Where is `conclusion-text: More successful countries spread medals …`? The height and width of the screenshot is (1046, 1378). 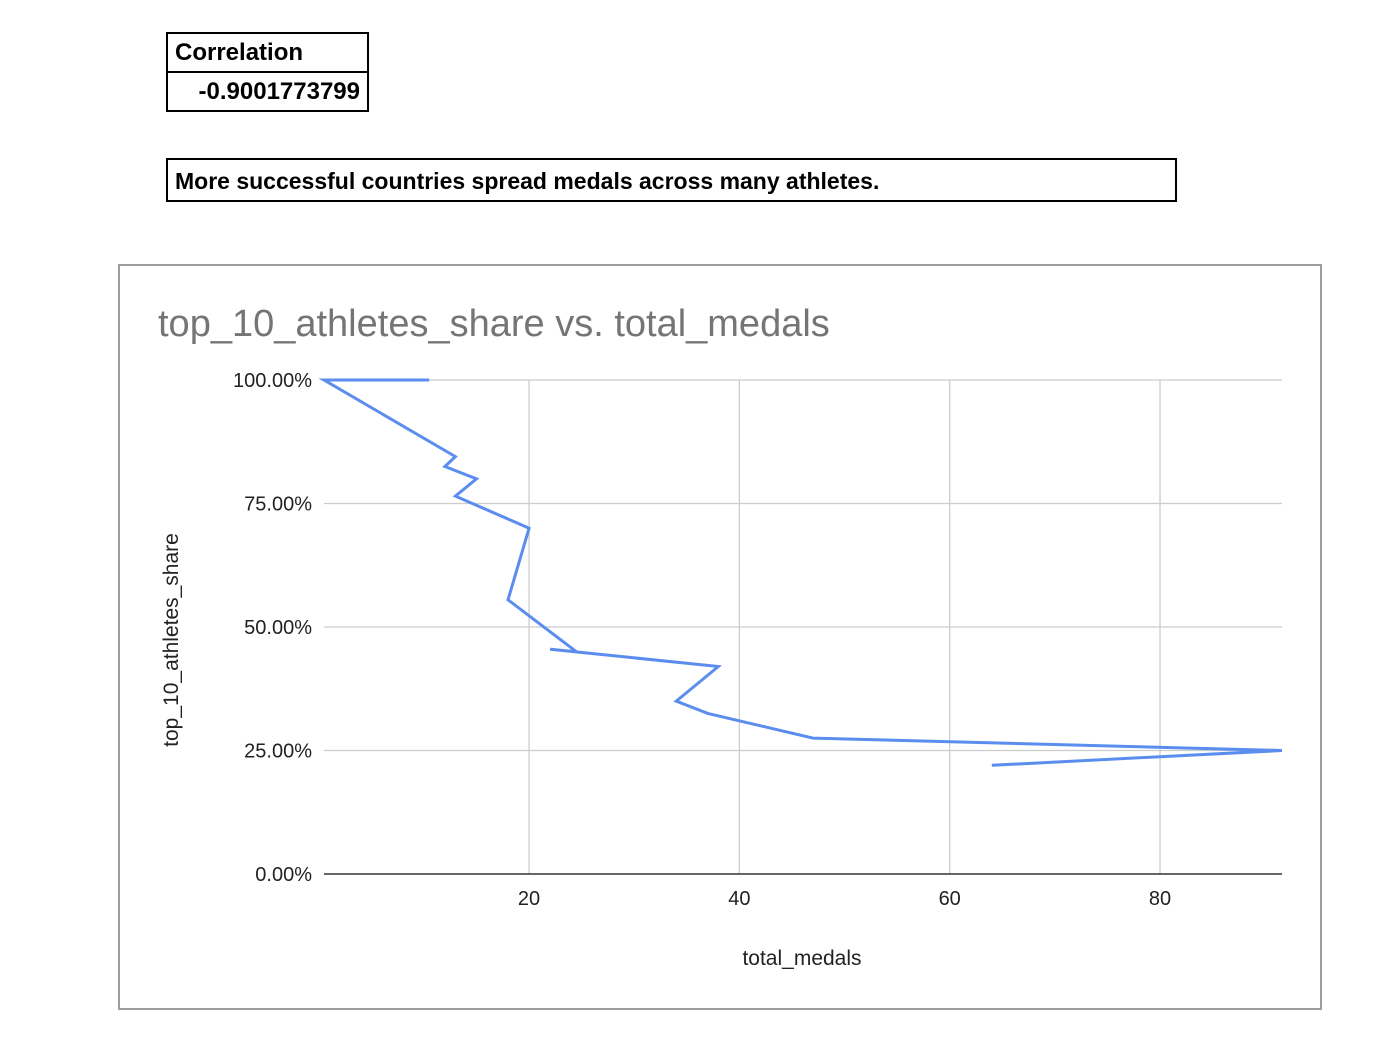 conclusion-text: More successful countries spread medals … is located at coordinates (671, 180).